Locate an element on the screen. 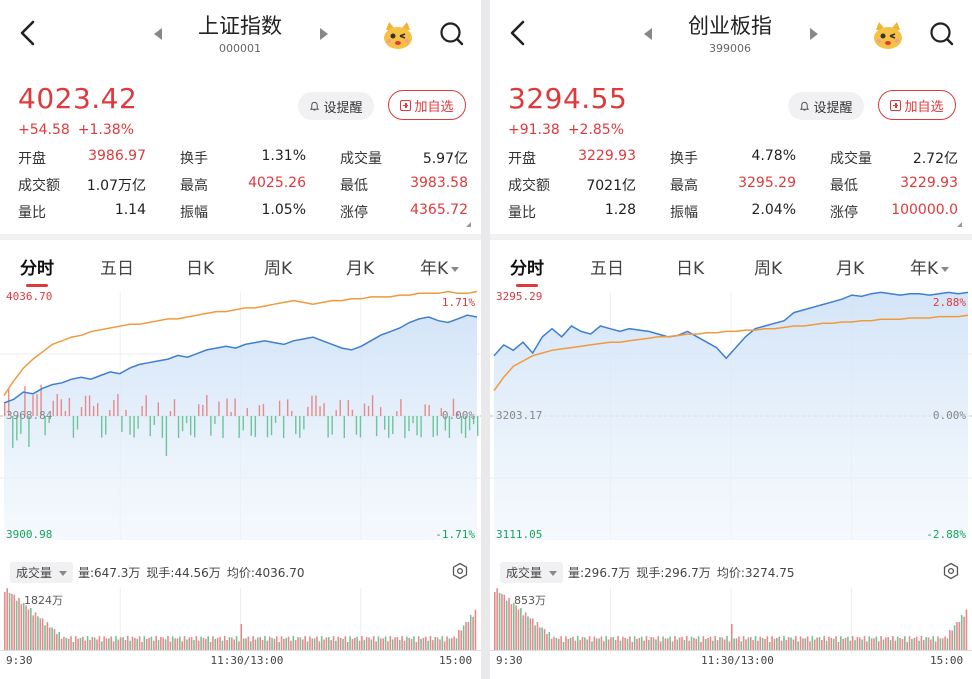  last-price: 4023.42 is located at coordinates (78, 98).